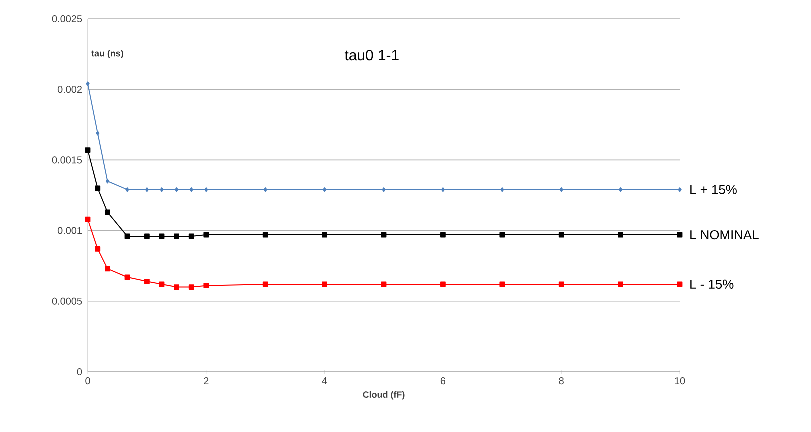 This screenshot has width=811, height=432. I want to click on x-tick-label: 8, so click(561, 381).